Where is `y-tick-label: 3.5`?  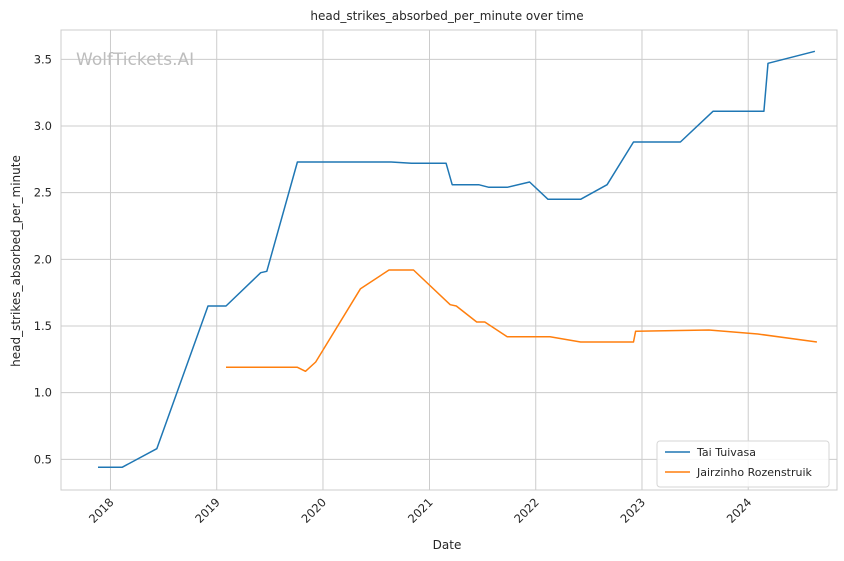 y-tick-label: 3.5 is located at coordinates (43, 59).